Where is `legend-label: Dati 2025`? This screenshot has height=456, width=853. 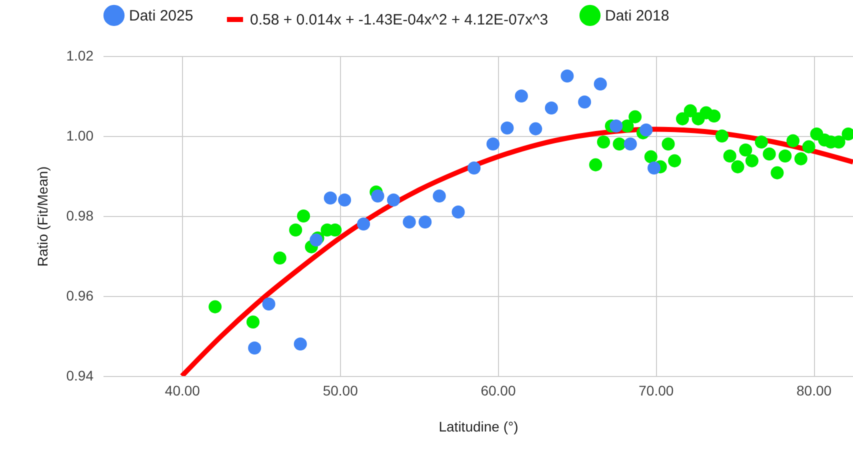
legend-label: Dati 2025 is located at coordinates (161, 15).